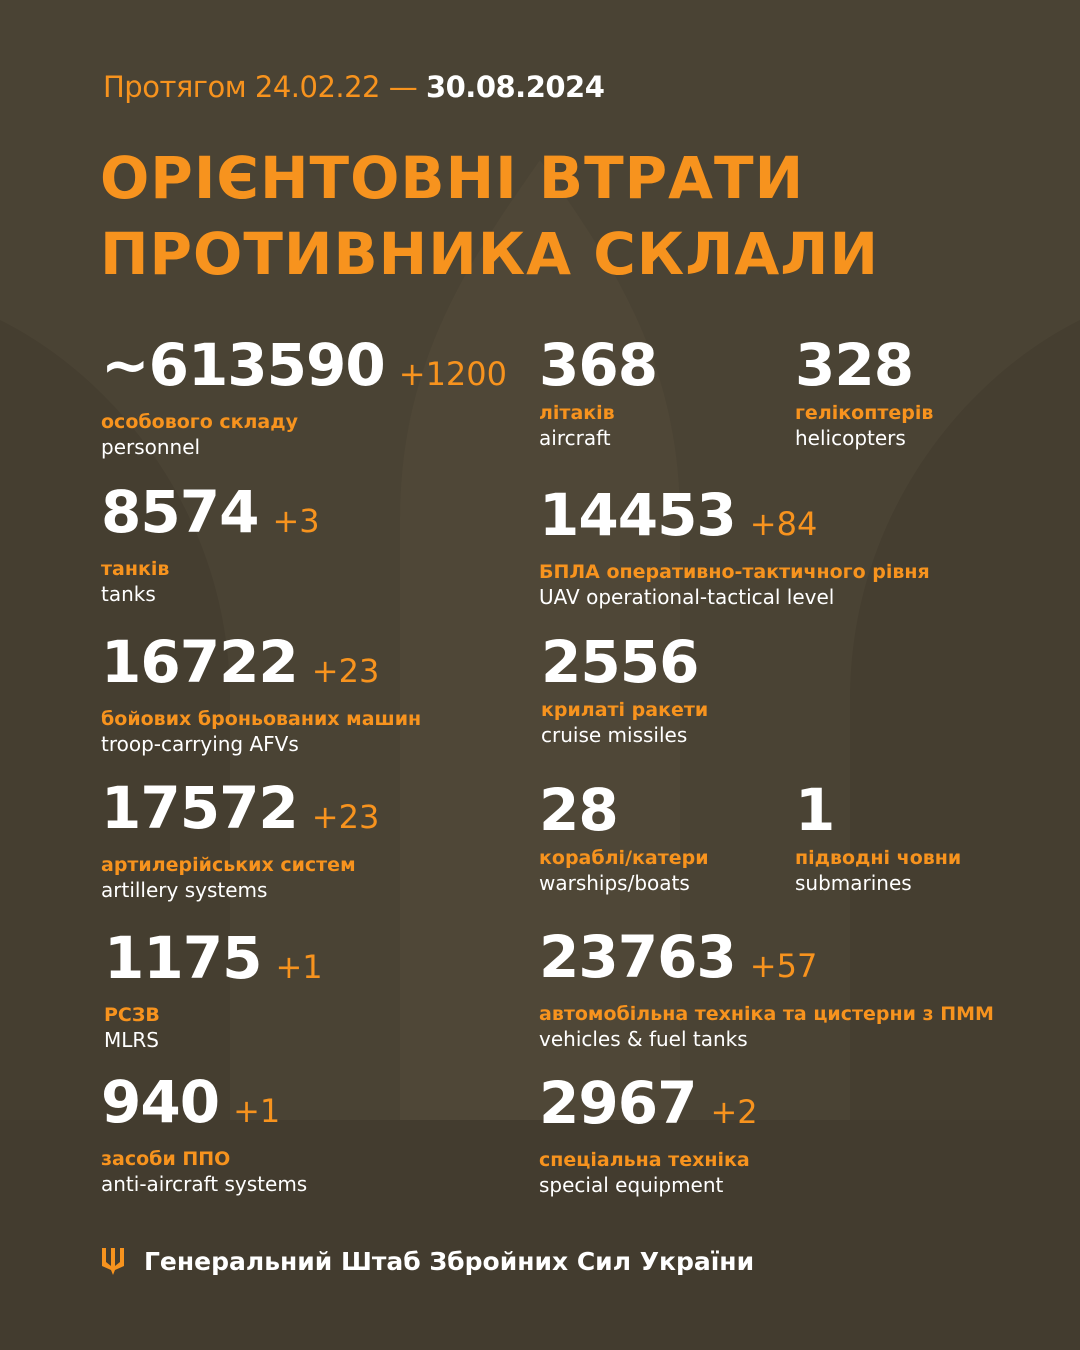  What do you see at coordinates (575, 438) in the screenshot?
I see `label-en: aircraft` at bounding box center [575, 438].